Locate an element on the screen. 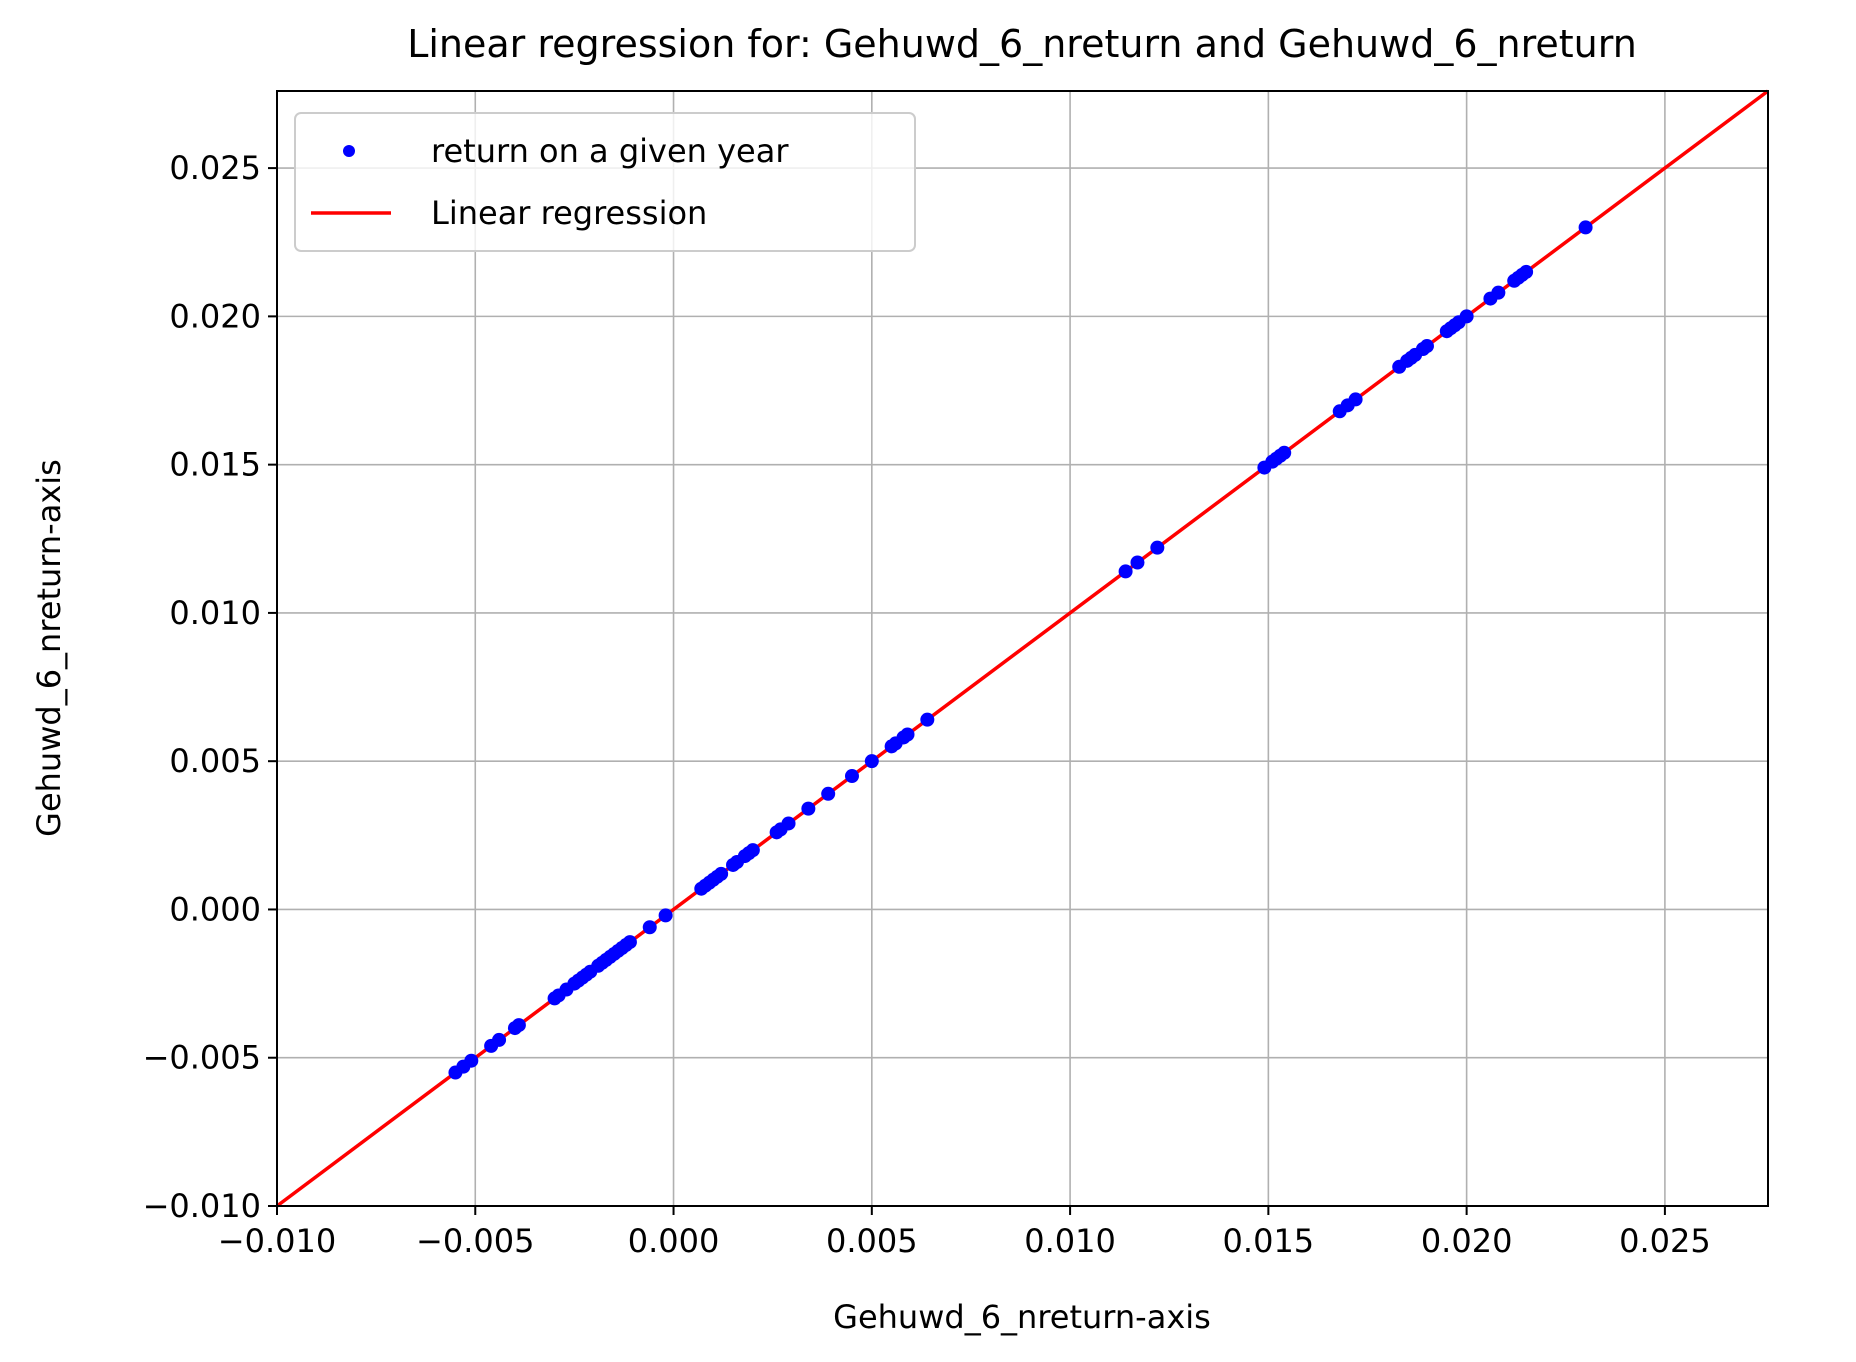 This screenshot has height=1362, width=1856. x-tick-label: −0.005 is located at coordinates (475, 1241).